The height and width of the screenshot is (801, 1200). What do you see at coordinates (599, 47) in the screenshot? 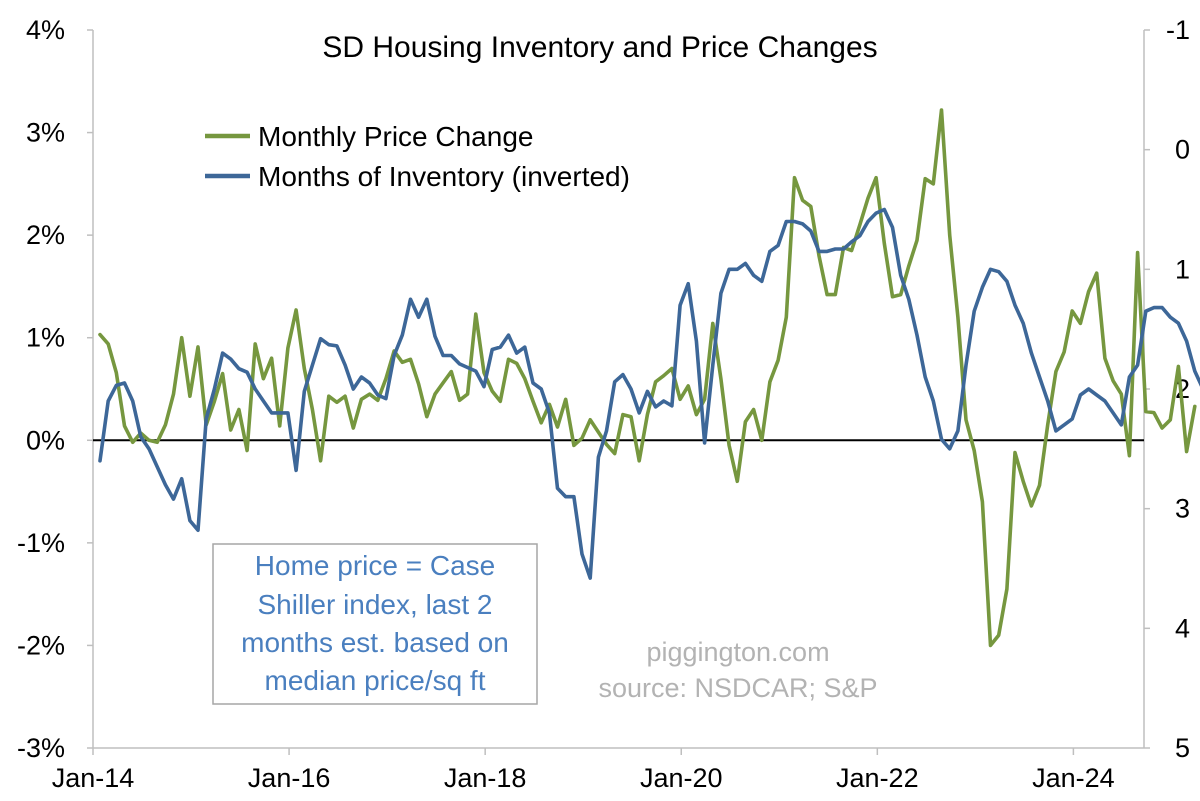
I see `chart-title: SD Housing Inventory and Price Changes` at bounding box center [599, 47].